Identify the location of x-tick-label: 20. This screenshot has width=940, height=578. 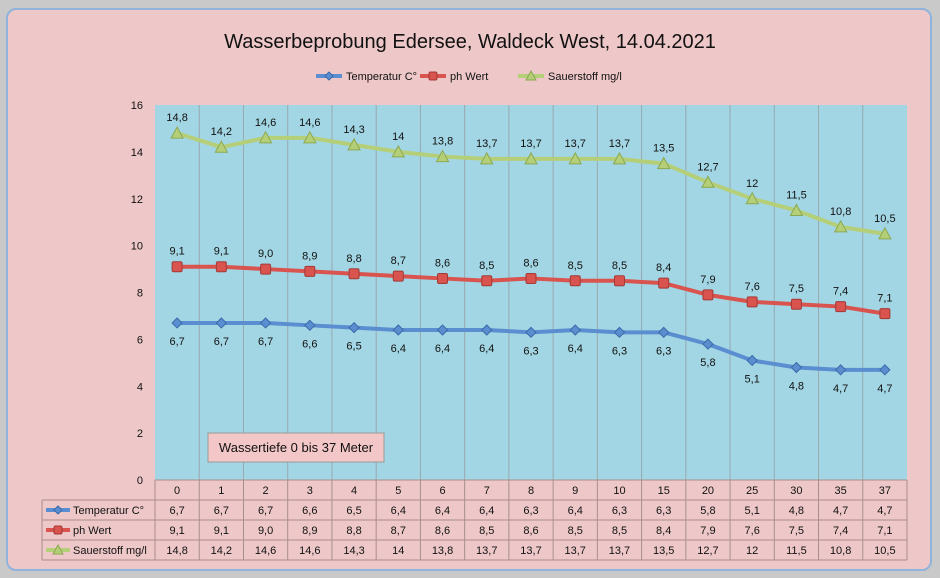
(708, 491).